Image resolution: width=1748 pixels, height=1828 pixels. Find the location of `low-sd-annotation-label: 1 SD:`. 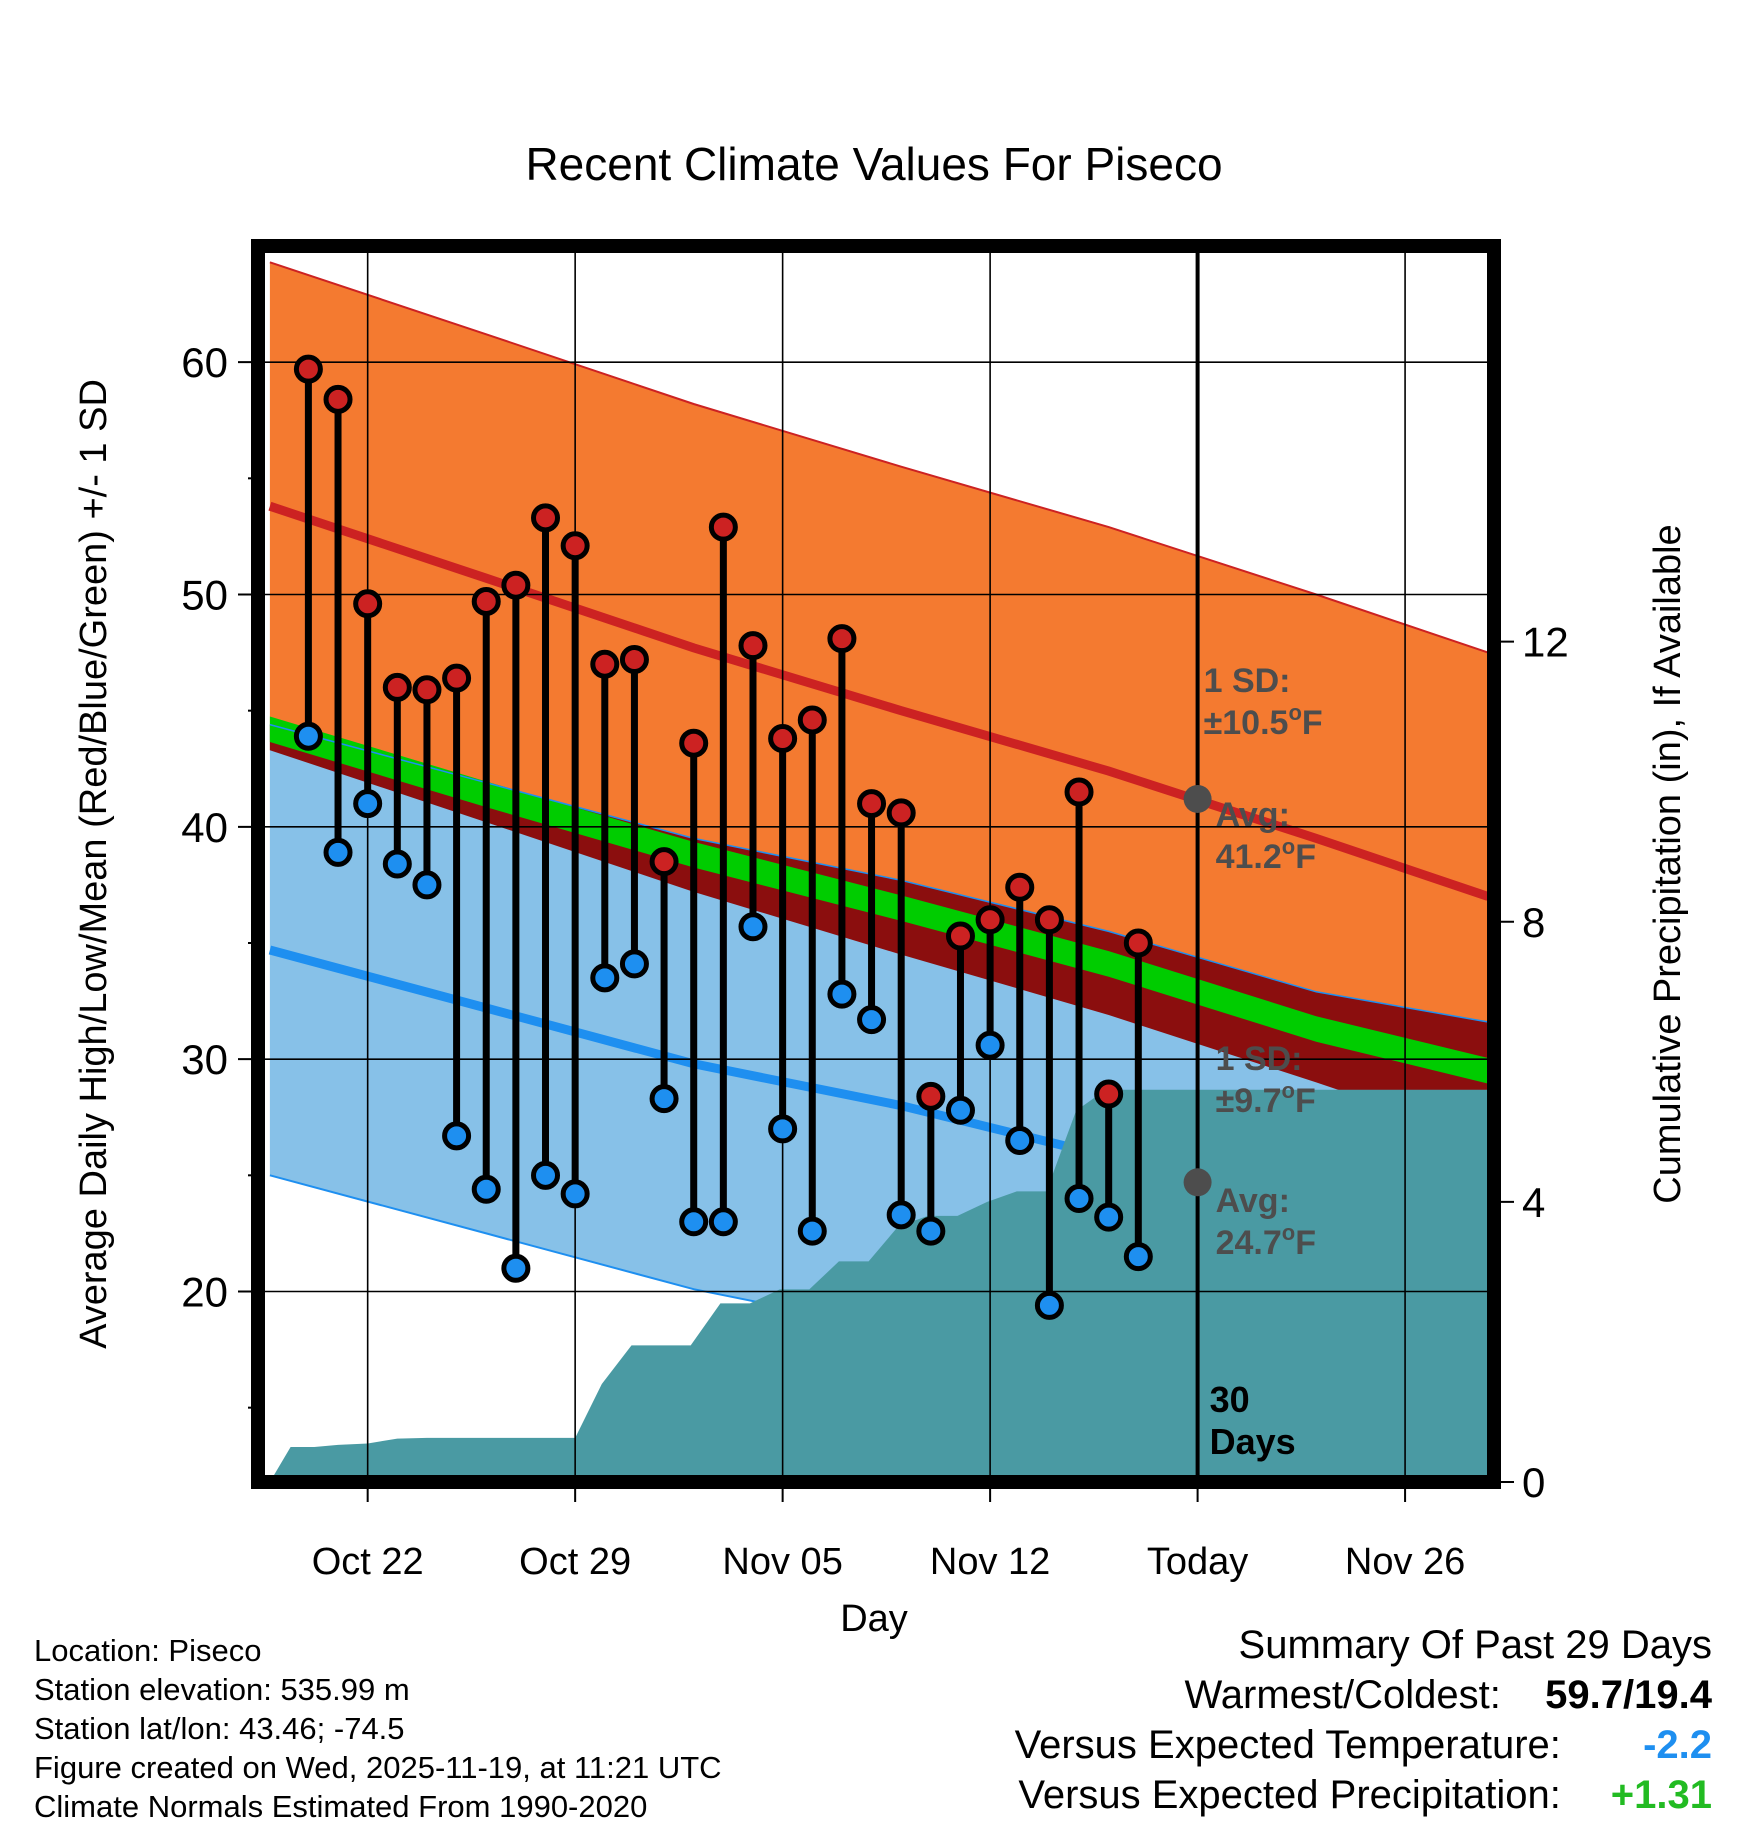

low-sd-annotation-label: 1 SD: is located at coordinates (1259, 1059).